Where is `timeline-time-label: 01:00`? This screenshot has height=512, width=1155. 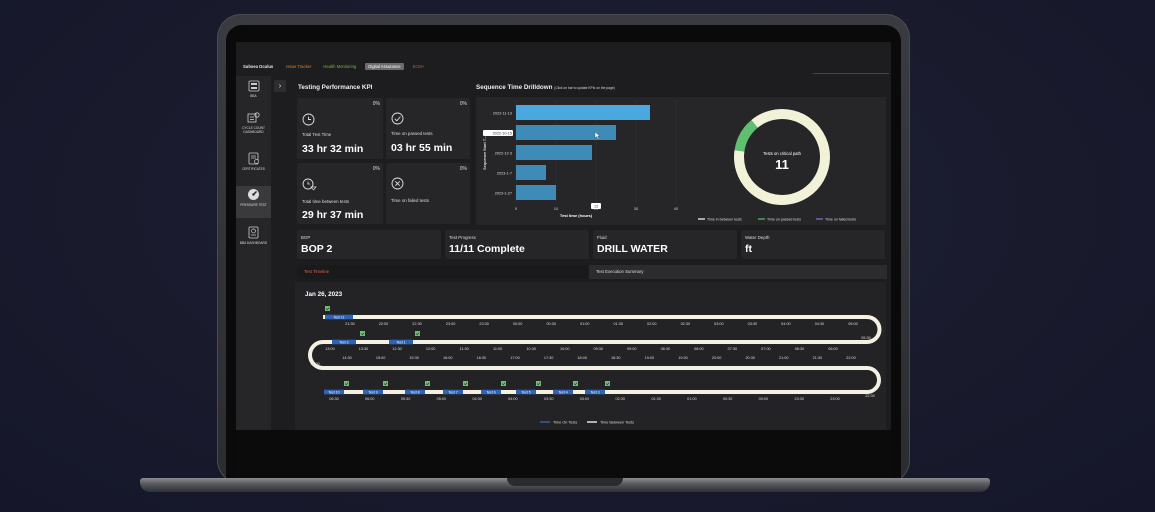
timeline-time-label: 01:00 is located at coordinates (692, 399).